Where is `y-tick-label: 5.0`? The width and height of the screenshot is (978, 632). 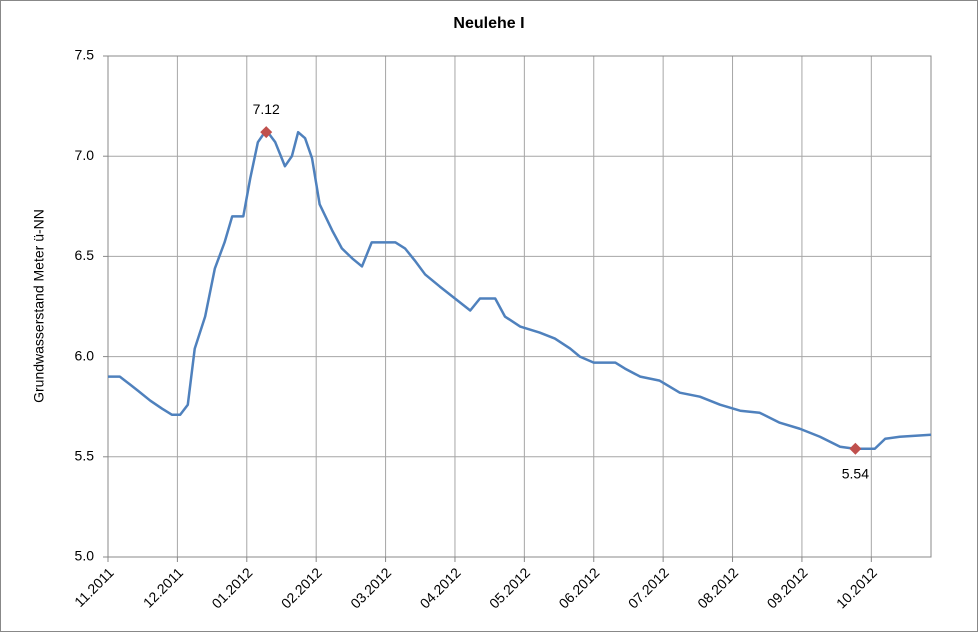 y-tick-label: 5.0 is located at coordinates (85, 556).